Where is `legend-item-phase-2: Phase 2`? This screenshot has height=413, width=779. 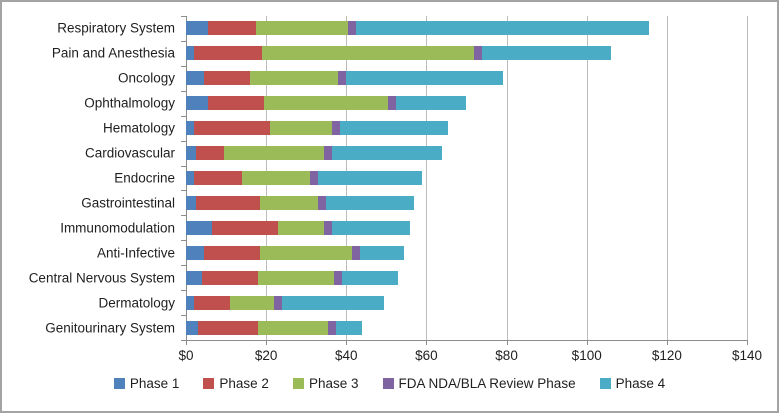
legend-item-phase-2: Phase 2 is located at coordinates (236, 383).